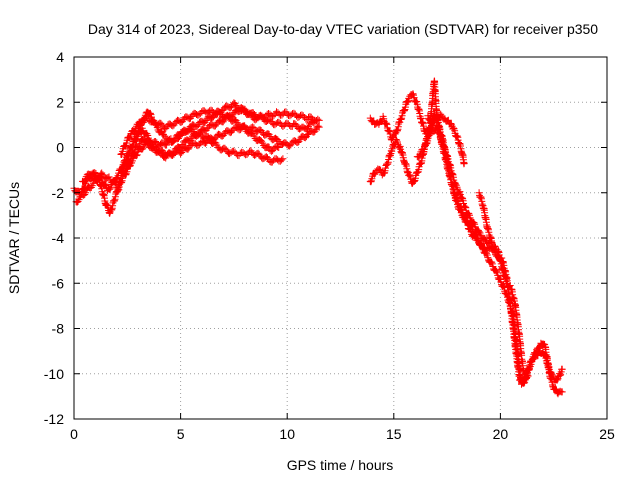 The image size is (640, 480). Describe the element at coordinates (60, 148) in the screenshot. I see `y-tick-label: 0` at that location.